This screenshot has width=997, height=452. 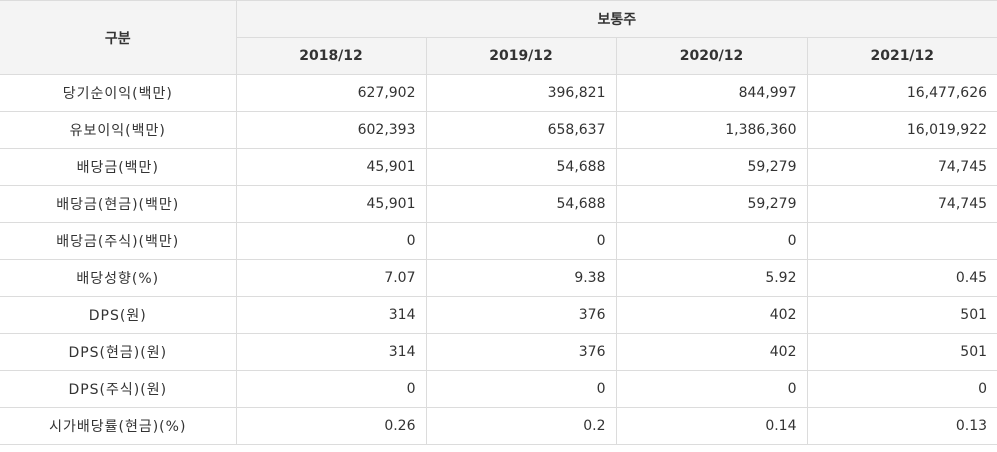 What do you see at coordinates (521, 130) in the screenshot?
I see `cell-value: 658,637` at bounding box center [521, 130].